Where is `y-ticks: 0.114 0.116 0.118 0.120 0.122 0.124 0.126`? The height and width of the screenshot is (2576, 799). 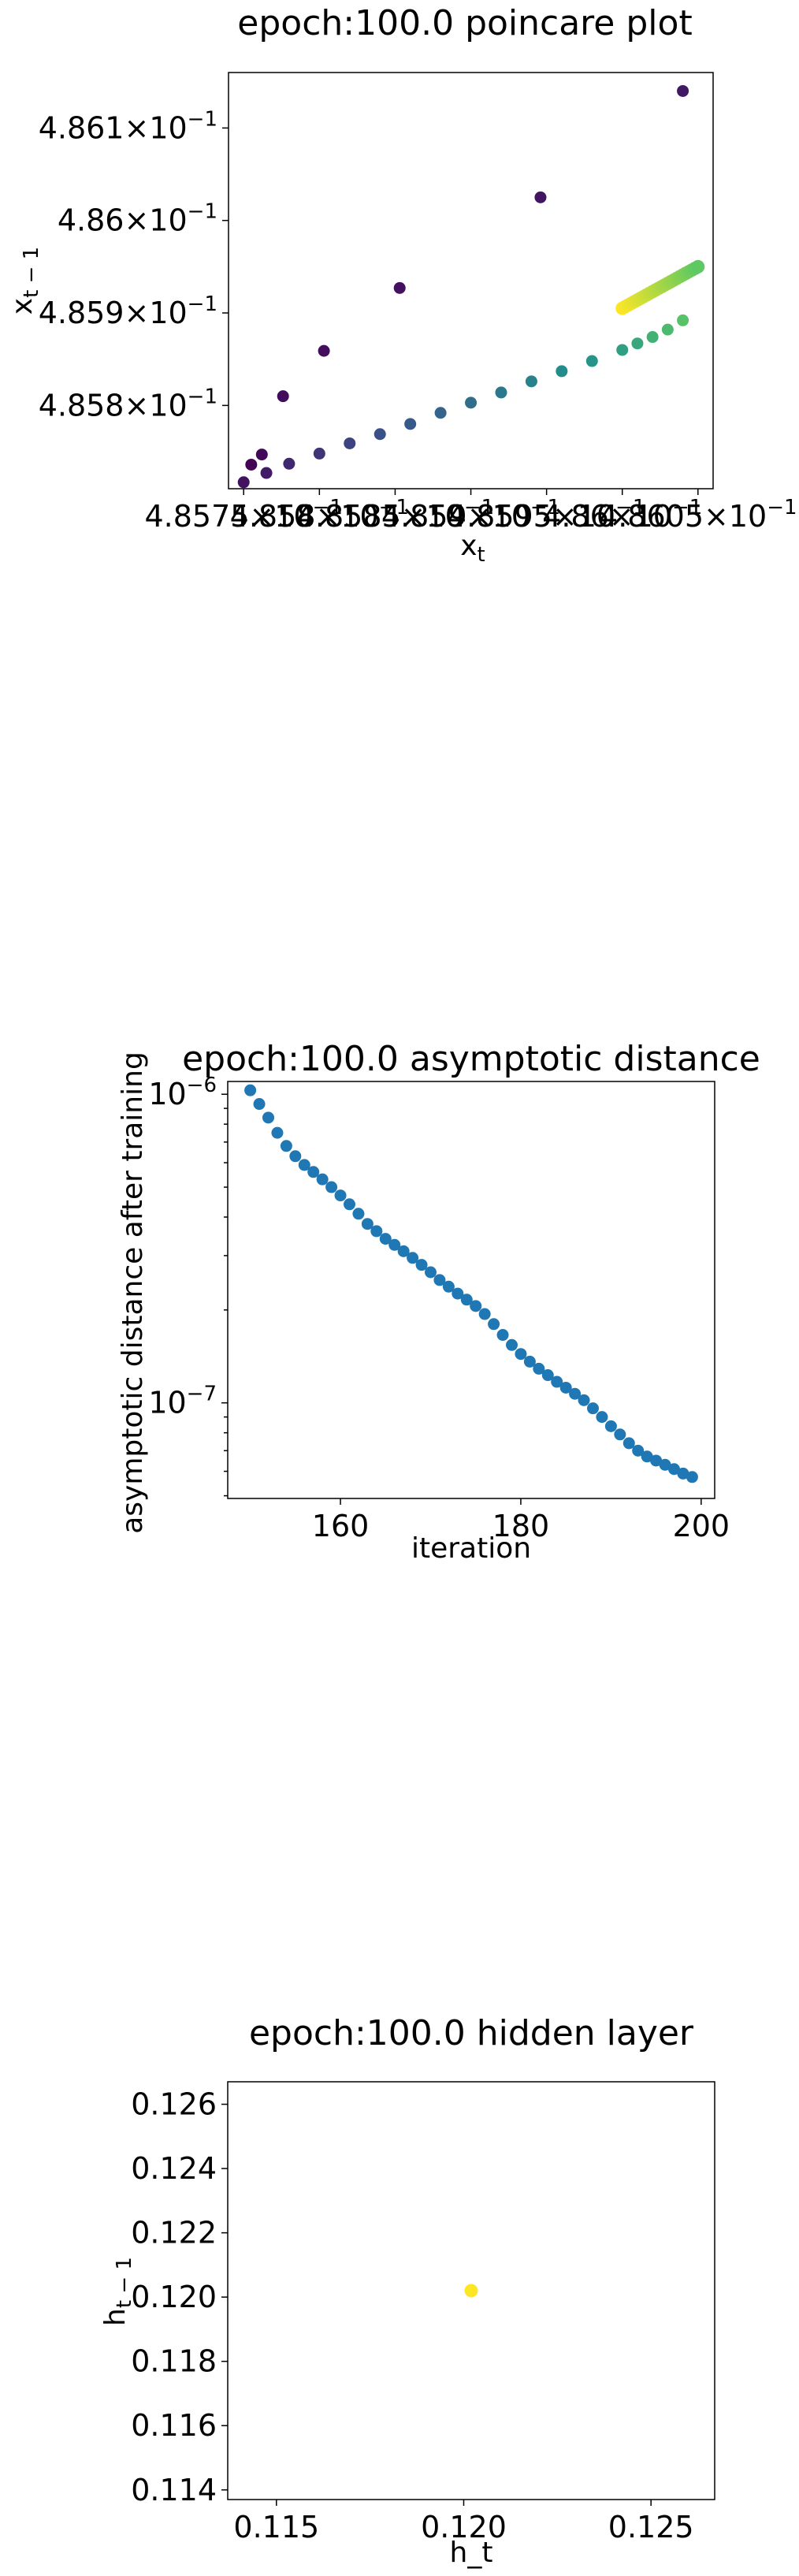
y-ticks: 0.114 0.116 0.118 0.120 0.122 0.124 0.126 is located at coordinates (179, 2297).